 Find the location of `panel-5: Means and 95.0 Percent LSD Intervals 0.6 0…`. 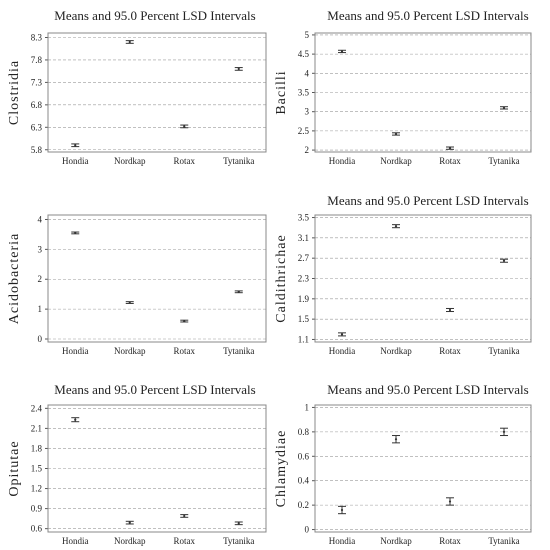

panel-5: Means and 95.0 Percent LSD Intervals 0.6 0… is located at coordinates (137, 464).